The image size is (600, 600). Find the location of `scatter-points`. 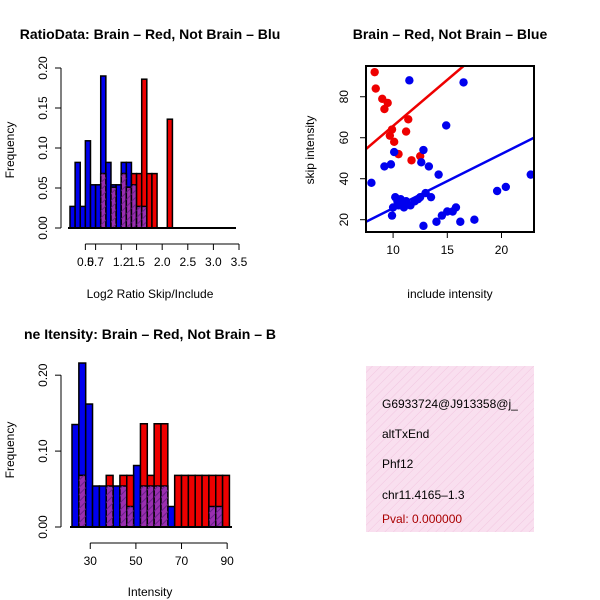

scatter-points is located at coordinates (450, 149).